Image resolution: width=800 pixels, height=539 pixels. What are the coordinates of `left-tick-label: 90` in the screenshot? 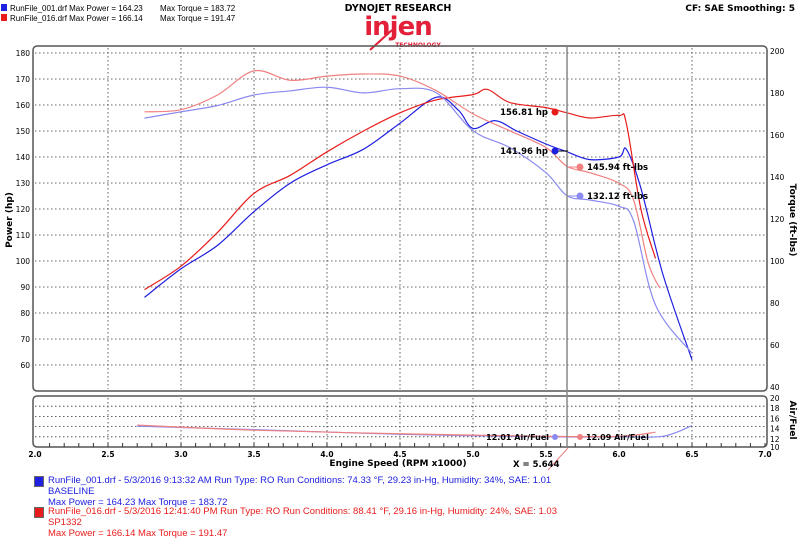 It's located at (25, 287).